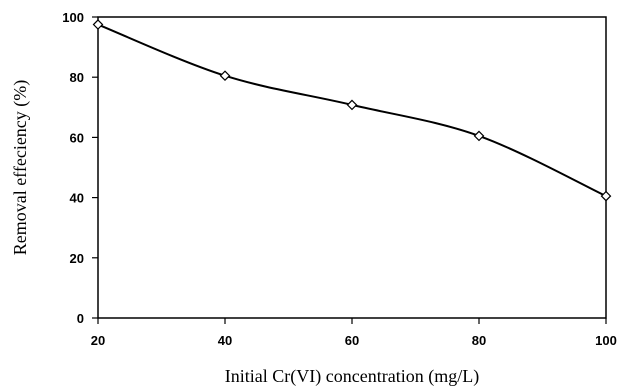 The height and width of the screenshot is (387, 622). Describe the element at coordinates (225, 340) in the screenshot. I see `x-tick-label: 40` at that location.